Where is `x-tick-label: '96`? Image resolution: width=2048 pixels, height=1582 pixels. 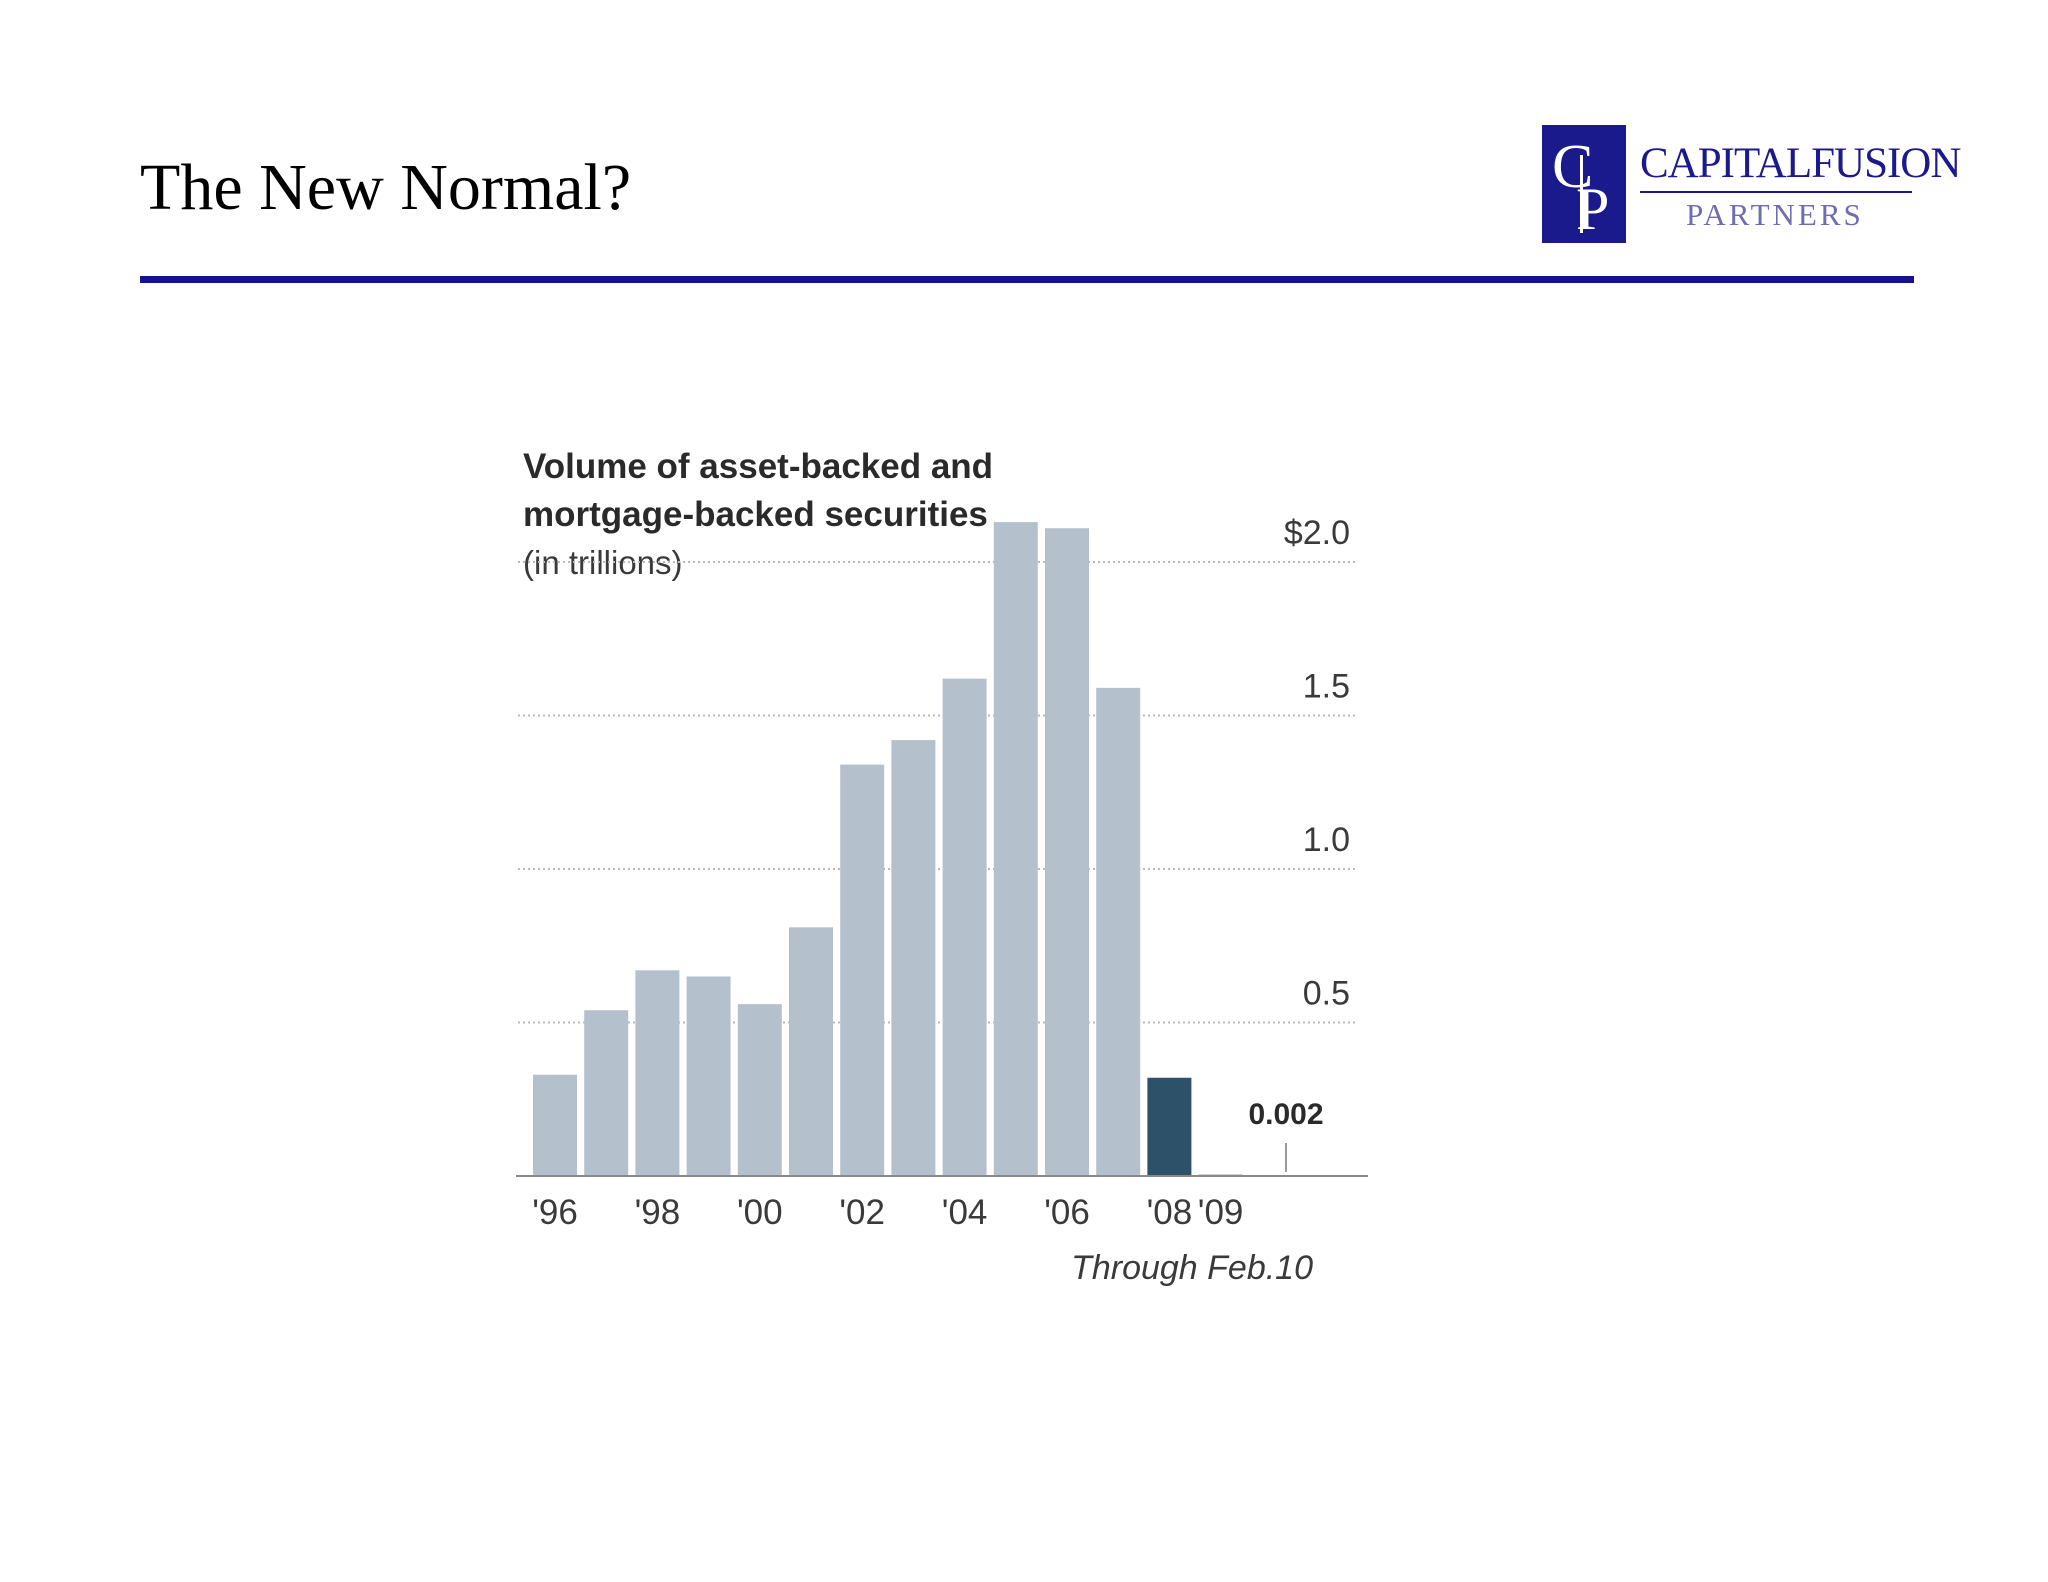
x-tick-label: '96 is located at coordinates (555, 1212).